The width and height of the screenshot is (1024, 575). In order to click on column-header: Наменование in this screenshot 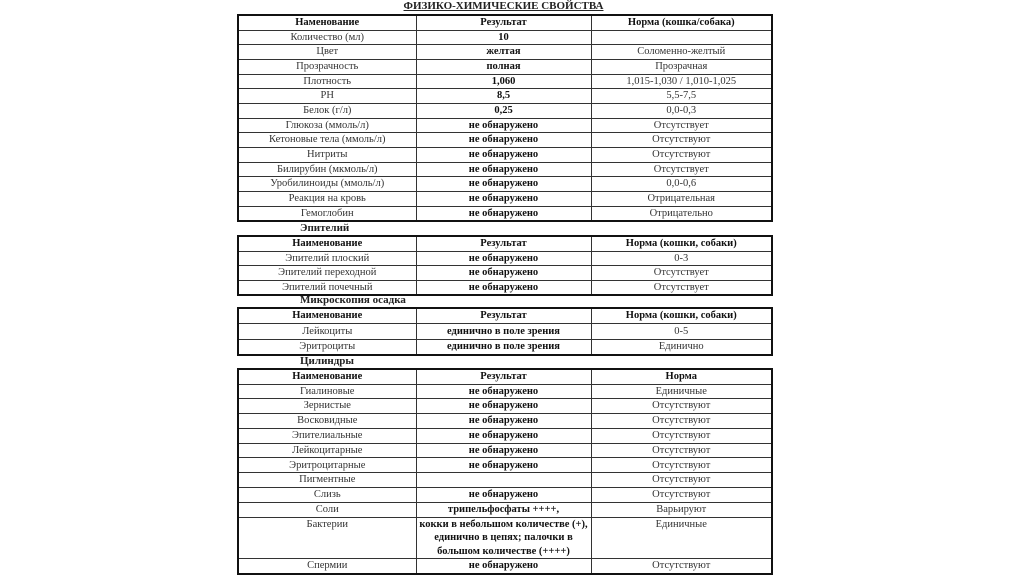, I will do `click(327, 22)`.